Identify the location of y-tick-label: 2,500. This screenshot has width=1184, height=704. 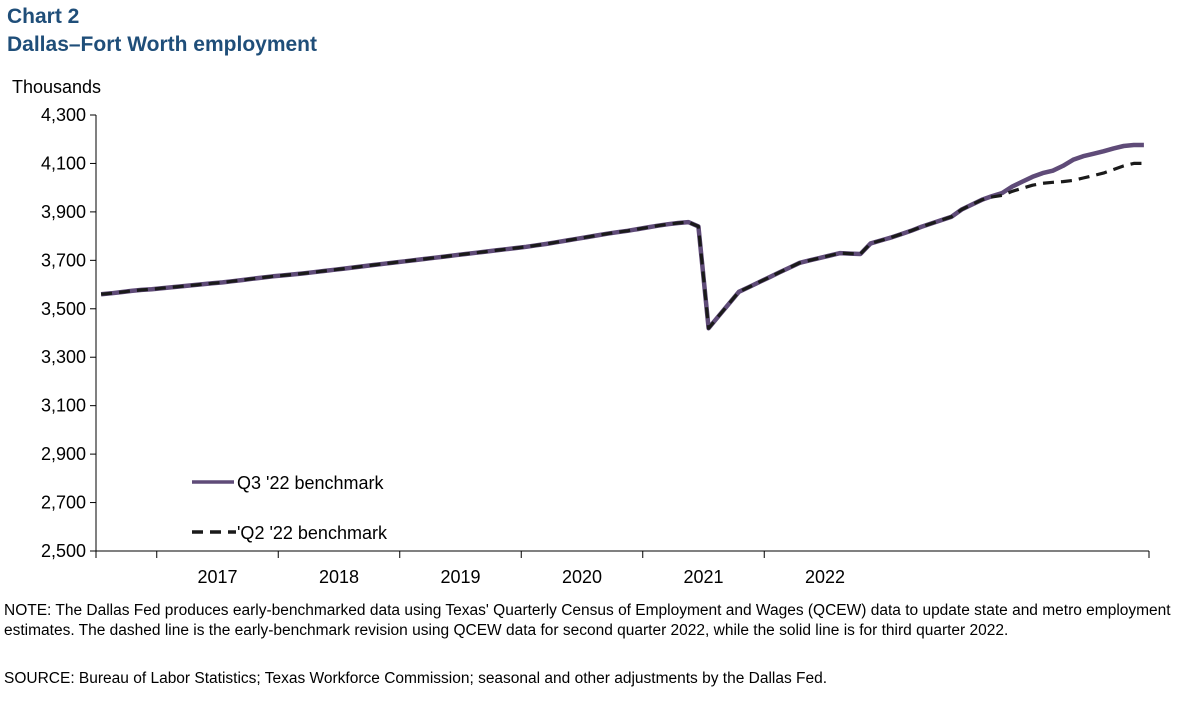
(63, 551).